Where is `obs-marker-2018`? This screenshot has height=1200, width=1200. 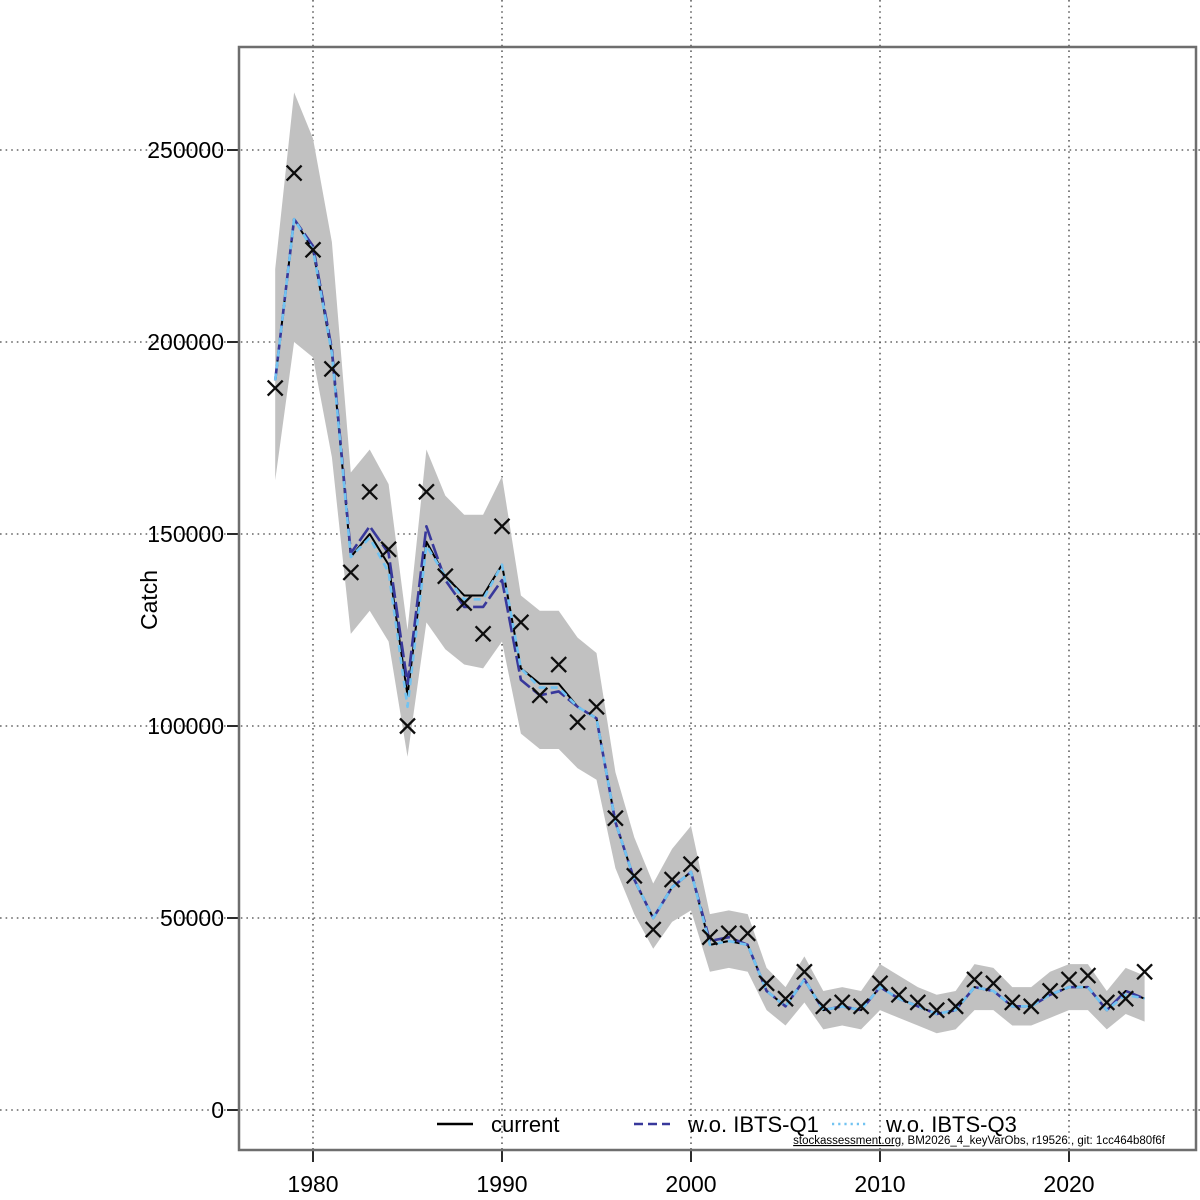 obs-marker-2018 is located at coordinates (1031, 1006).